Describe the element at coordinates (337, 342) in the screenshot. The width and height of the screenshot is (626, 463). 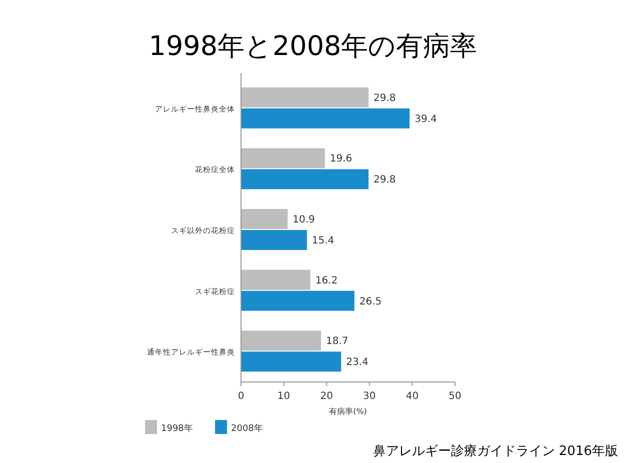
I see `data-label: 18.7` at that location.